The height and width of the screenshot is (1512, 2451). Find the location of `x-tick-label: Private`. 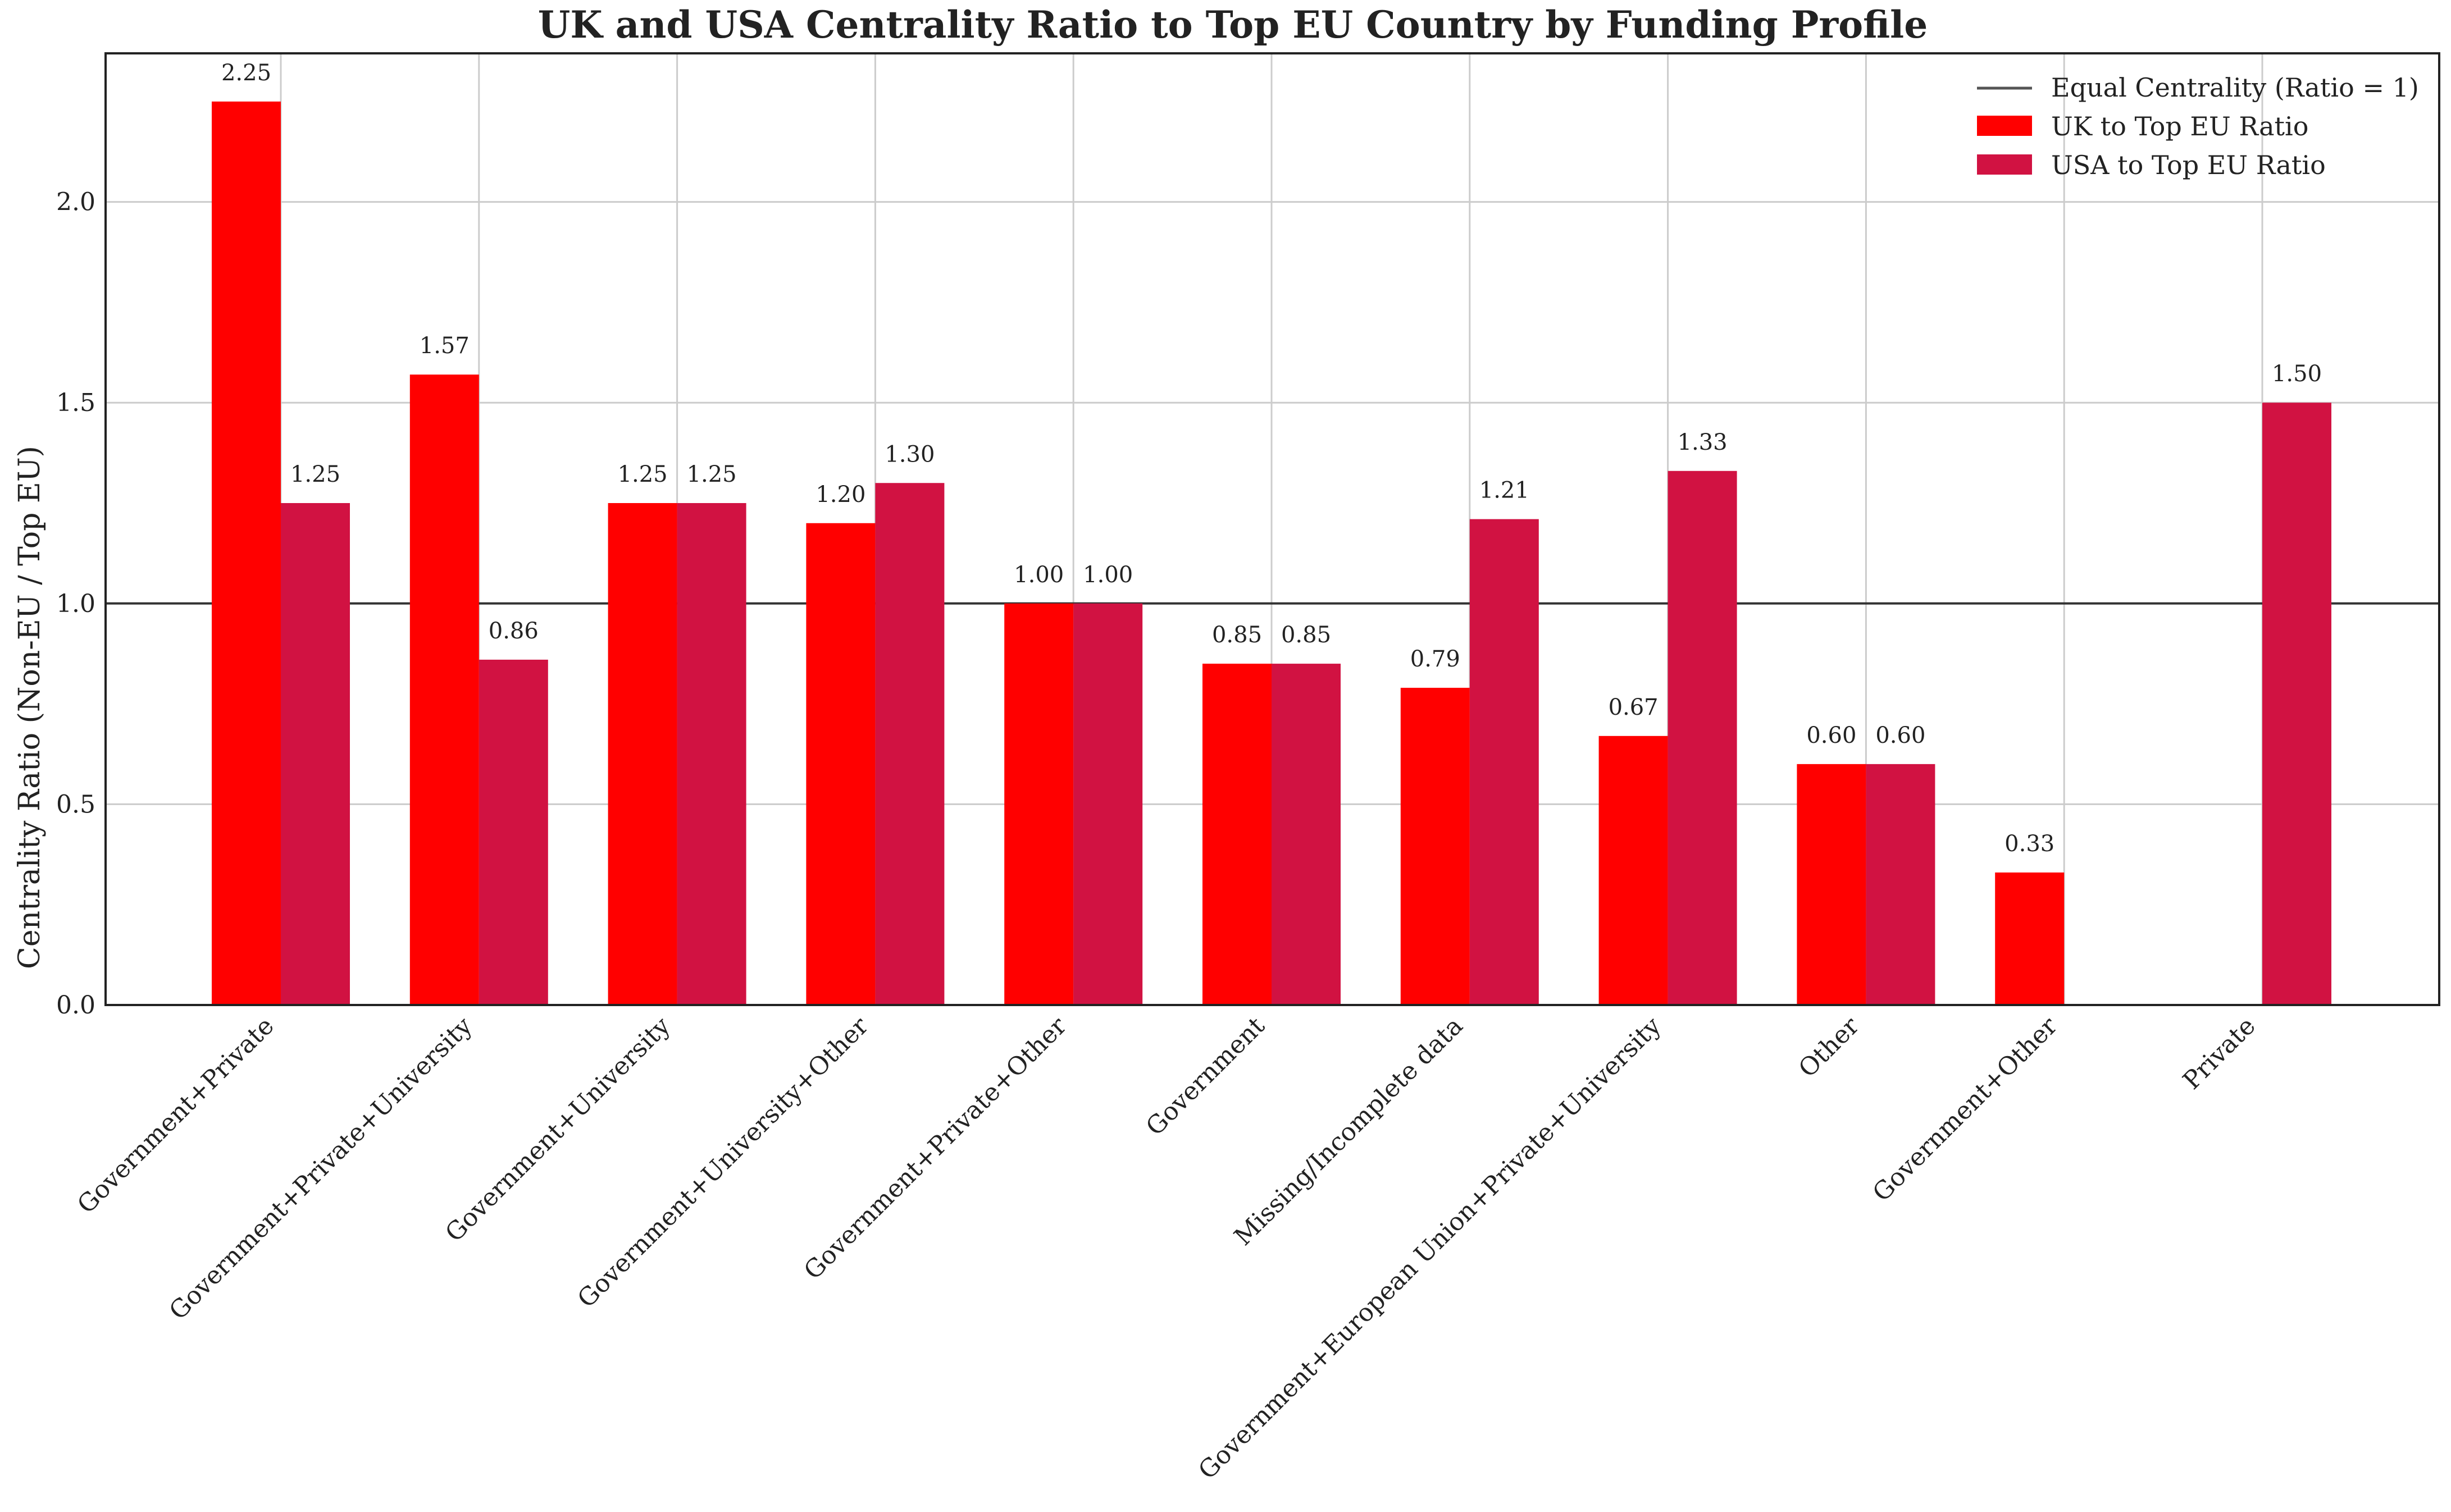

x-tick-label: Private is located at coordinates (2219, 1053).